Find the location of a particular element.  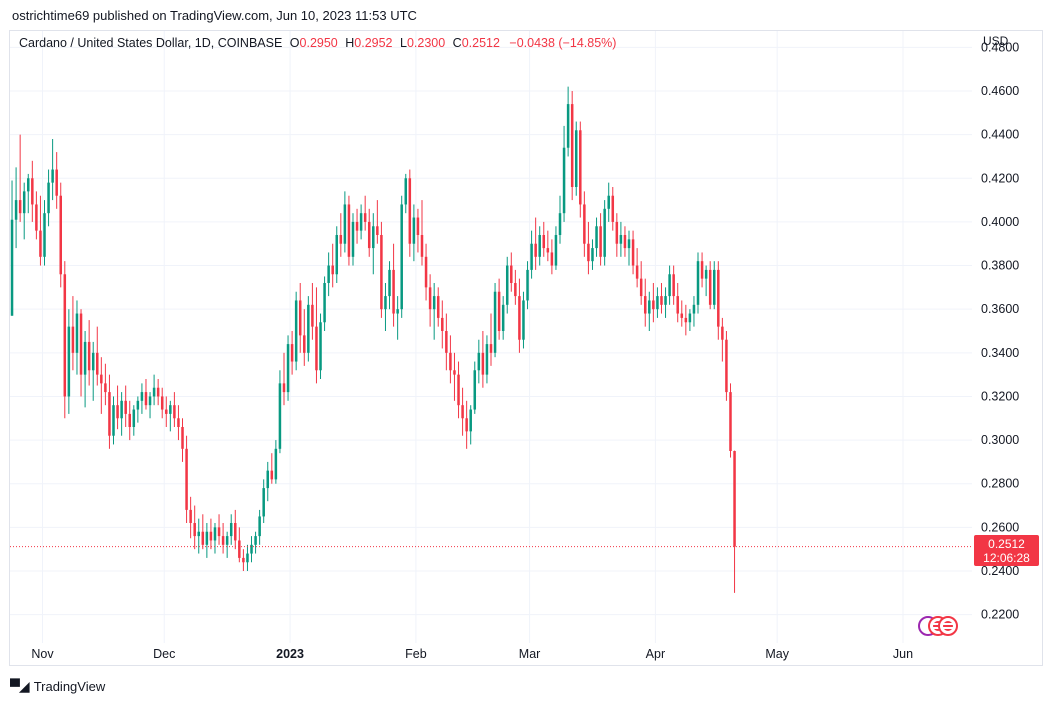

us-flag-icon is located at coordinates (948, 626).